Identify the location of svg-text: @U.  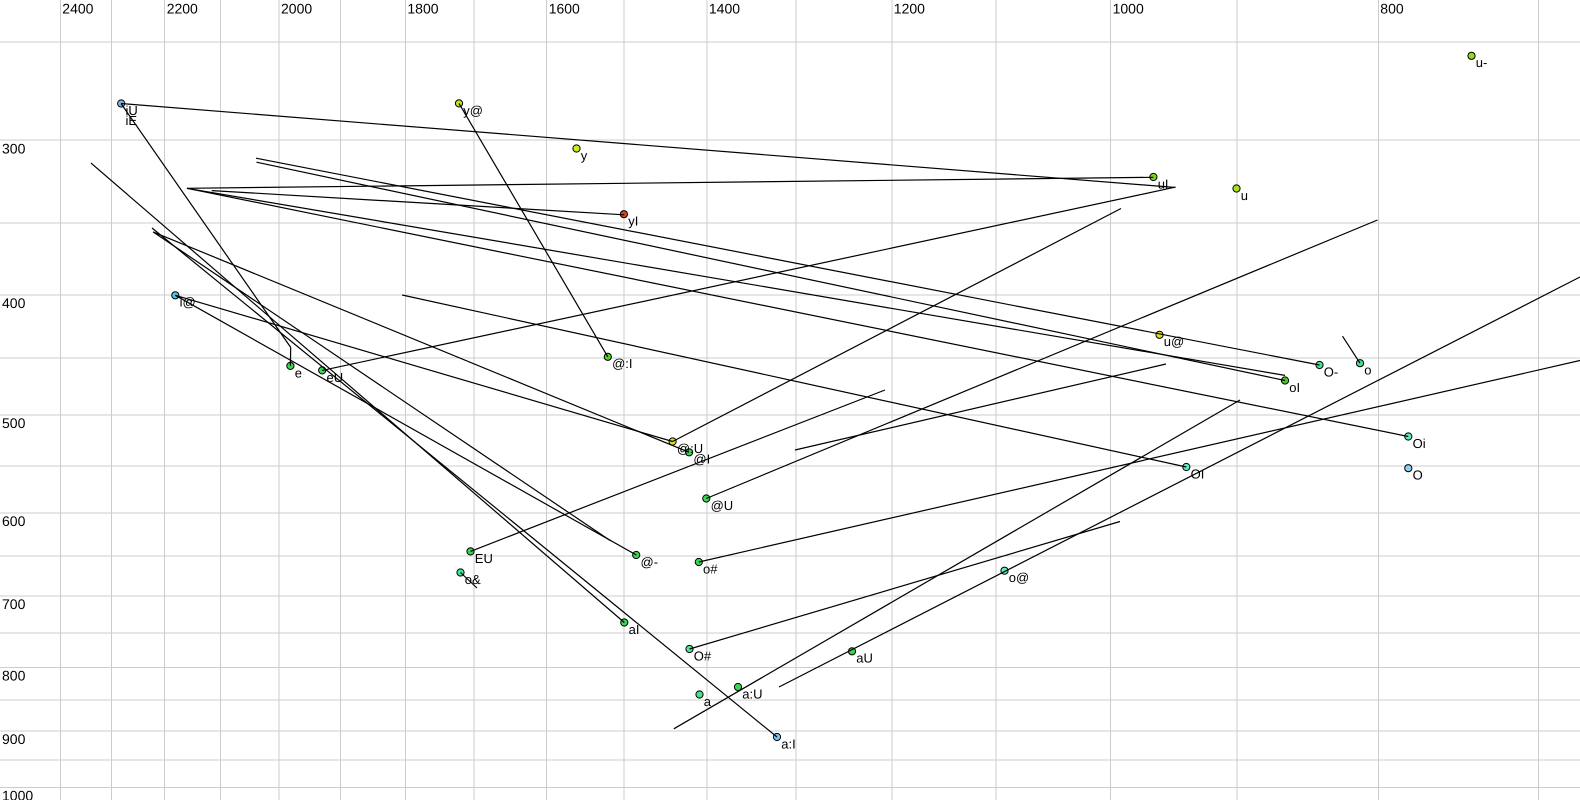
(722, 505).